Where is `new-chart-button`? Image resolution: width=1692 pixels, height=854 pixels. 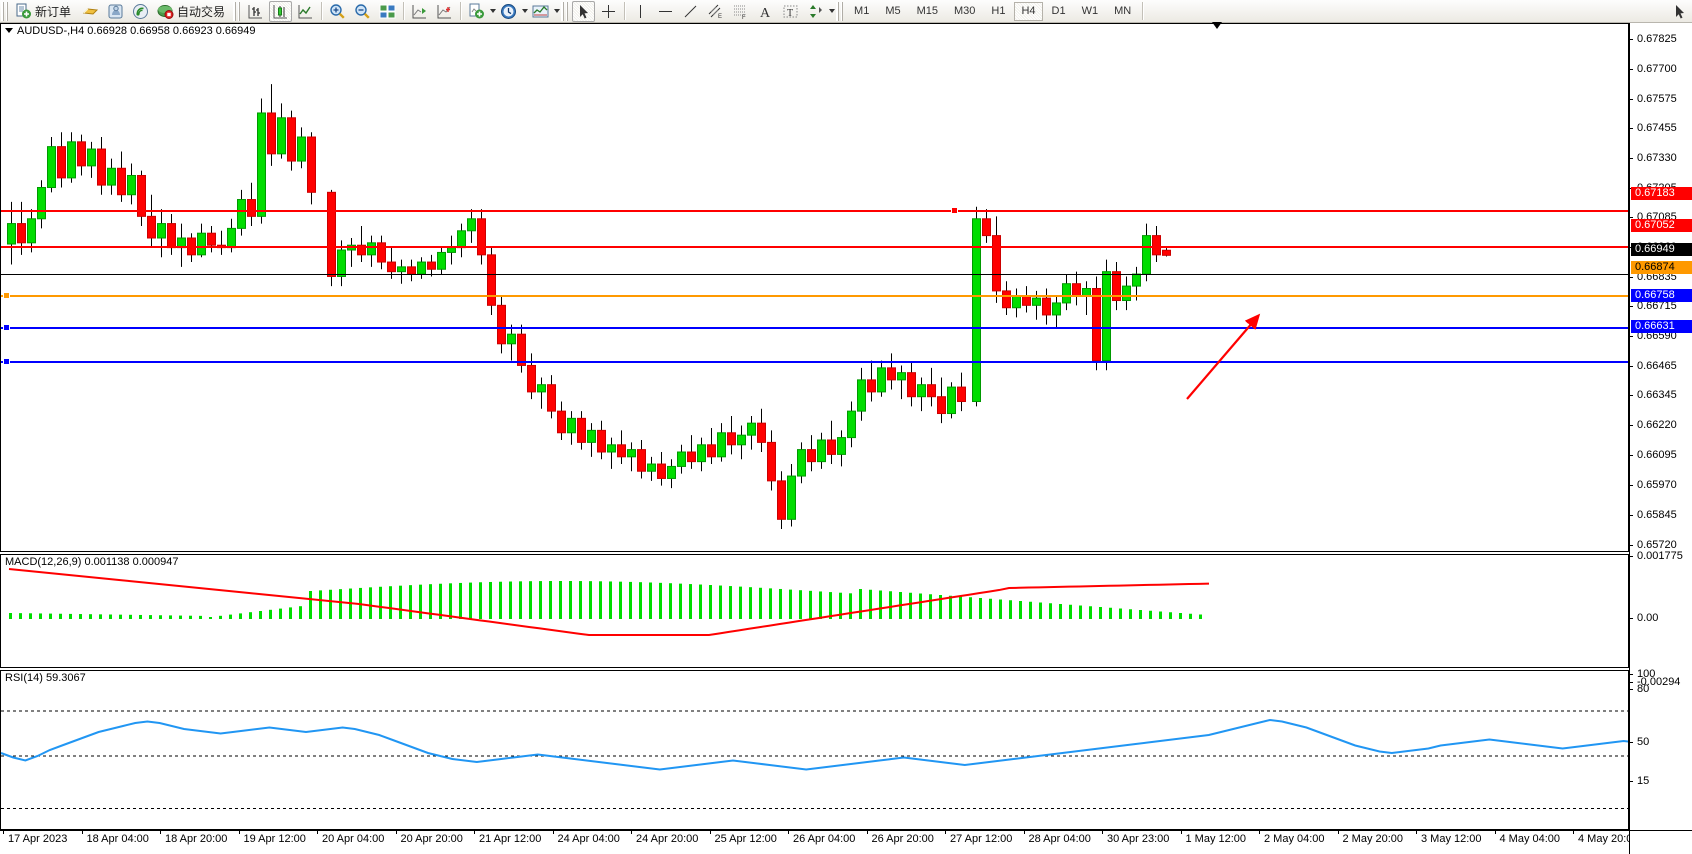 new-chart-button is located at coordinates (476, 11).